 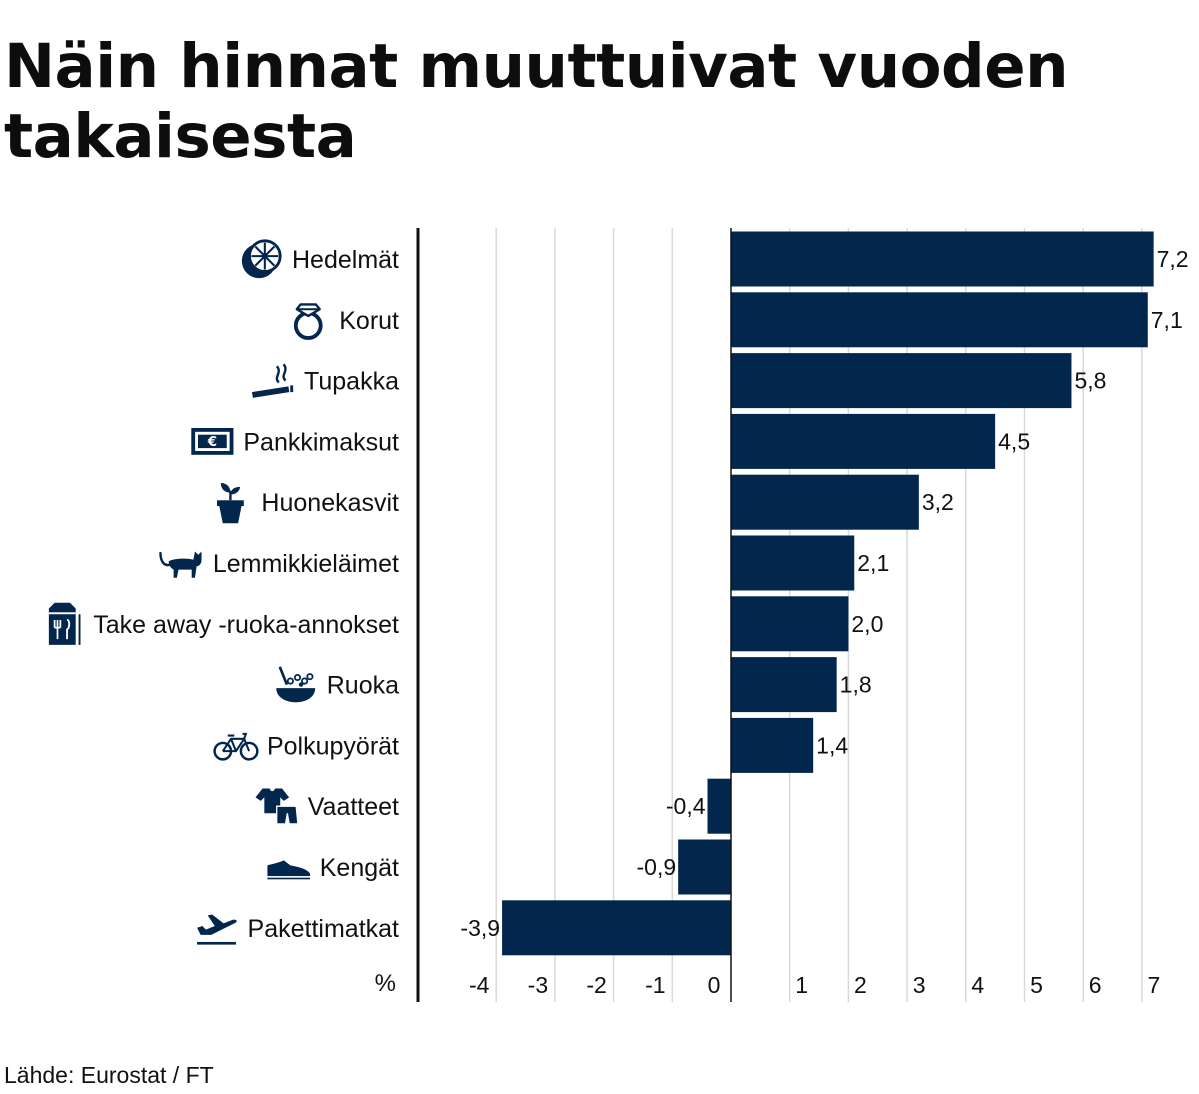 I want to click on category-label: Tupakka, so click(x=351, y=382).